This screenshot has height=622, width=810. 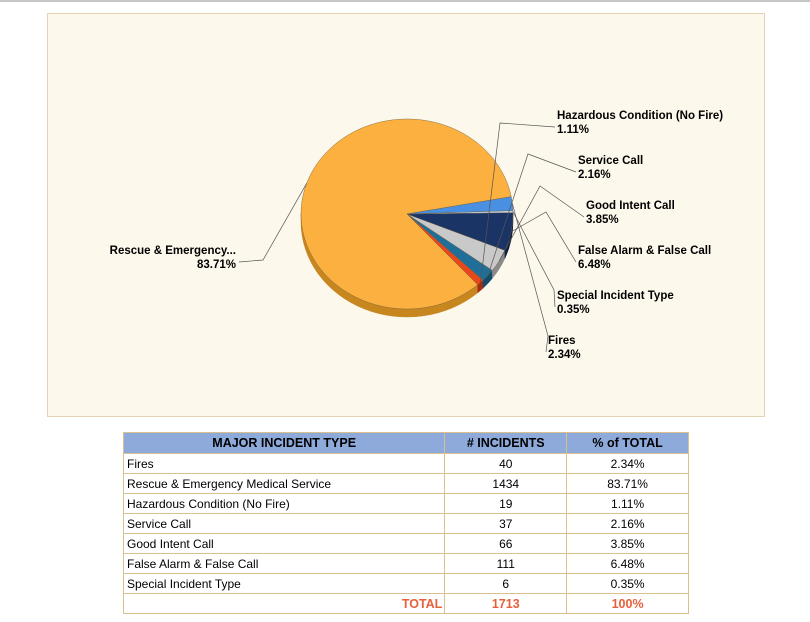 I want to click on row-pct: 6.48%, so click(x=627, y=563).